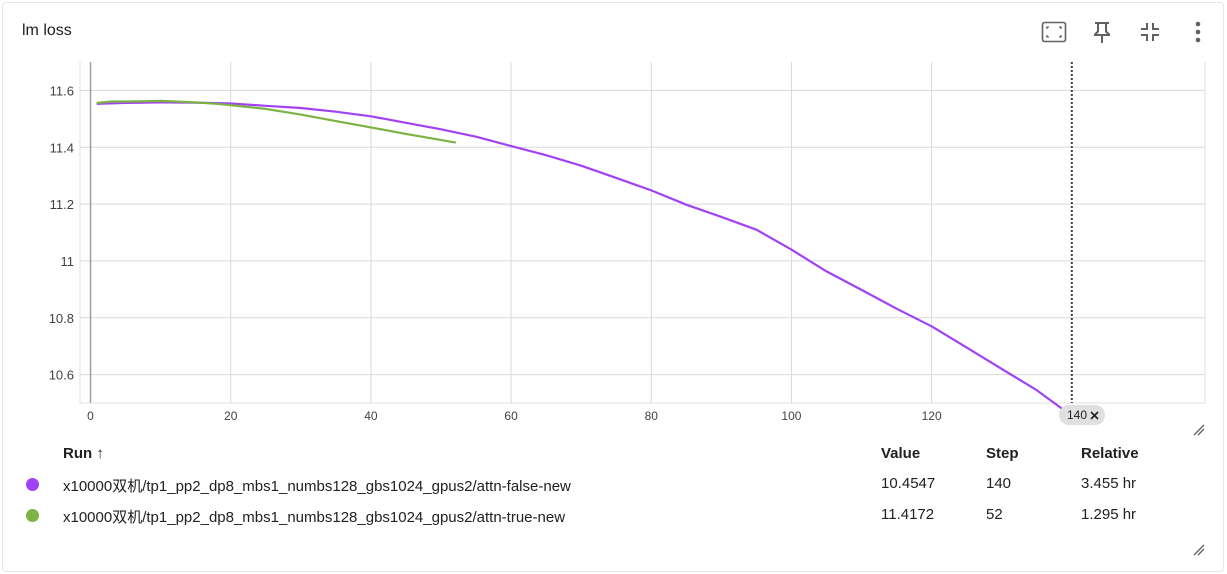 The width and height of the screenshot is (1227, 574). I want to click on y-axis: 10.6 10.8 11 11.2 11.4 11.6, so click(61, 232).